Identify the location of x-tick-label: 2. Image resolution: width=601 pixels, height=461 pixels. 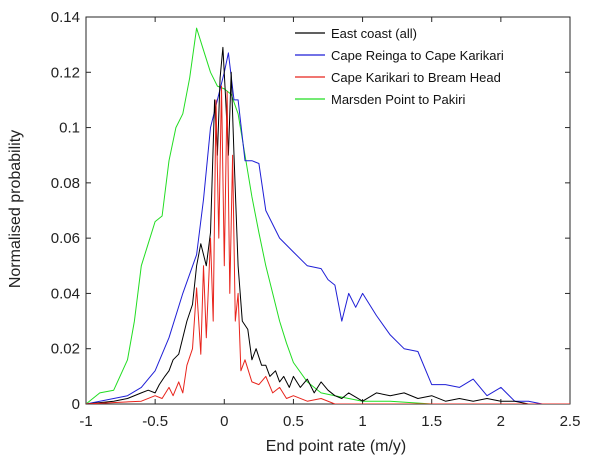
(501, 421).